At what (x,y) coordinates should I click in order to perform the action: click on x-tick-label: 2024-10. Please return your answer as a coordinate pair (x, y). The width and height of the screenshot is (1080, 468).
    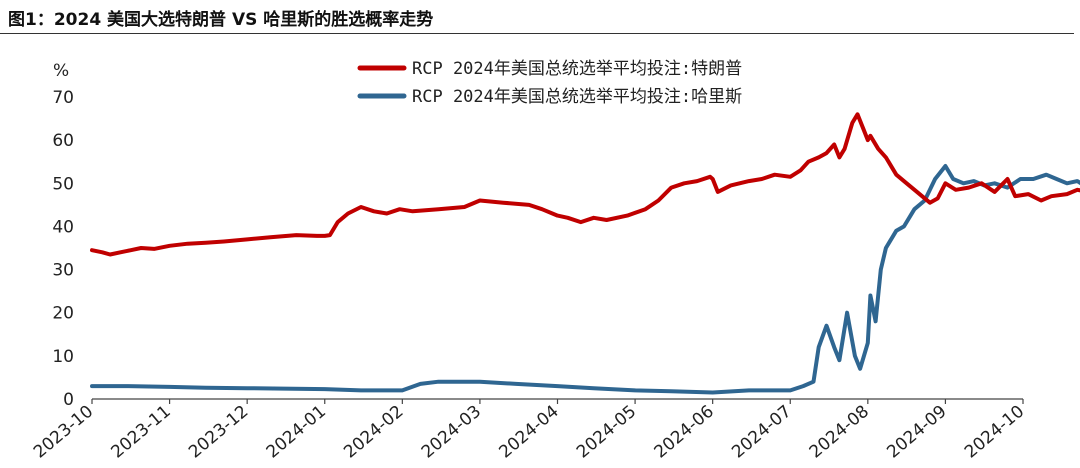
    Looking at the image, I should click on (994, 432).